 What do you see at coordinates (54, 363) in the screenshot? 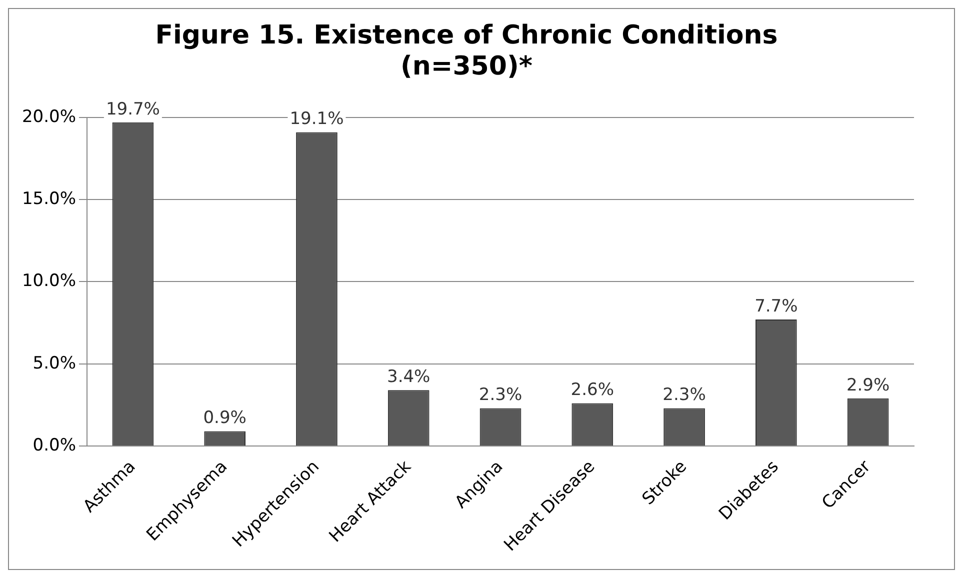
I see `y-tick-label: 5.0%` at bounding box center [54, 363].